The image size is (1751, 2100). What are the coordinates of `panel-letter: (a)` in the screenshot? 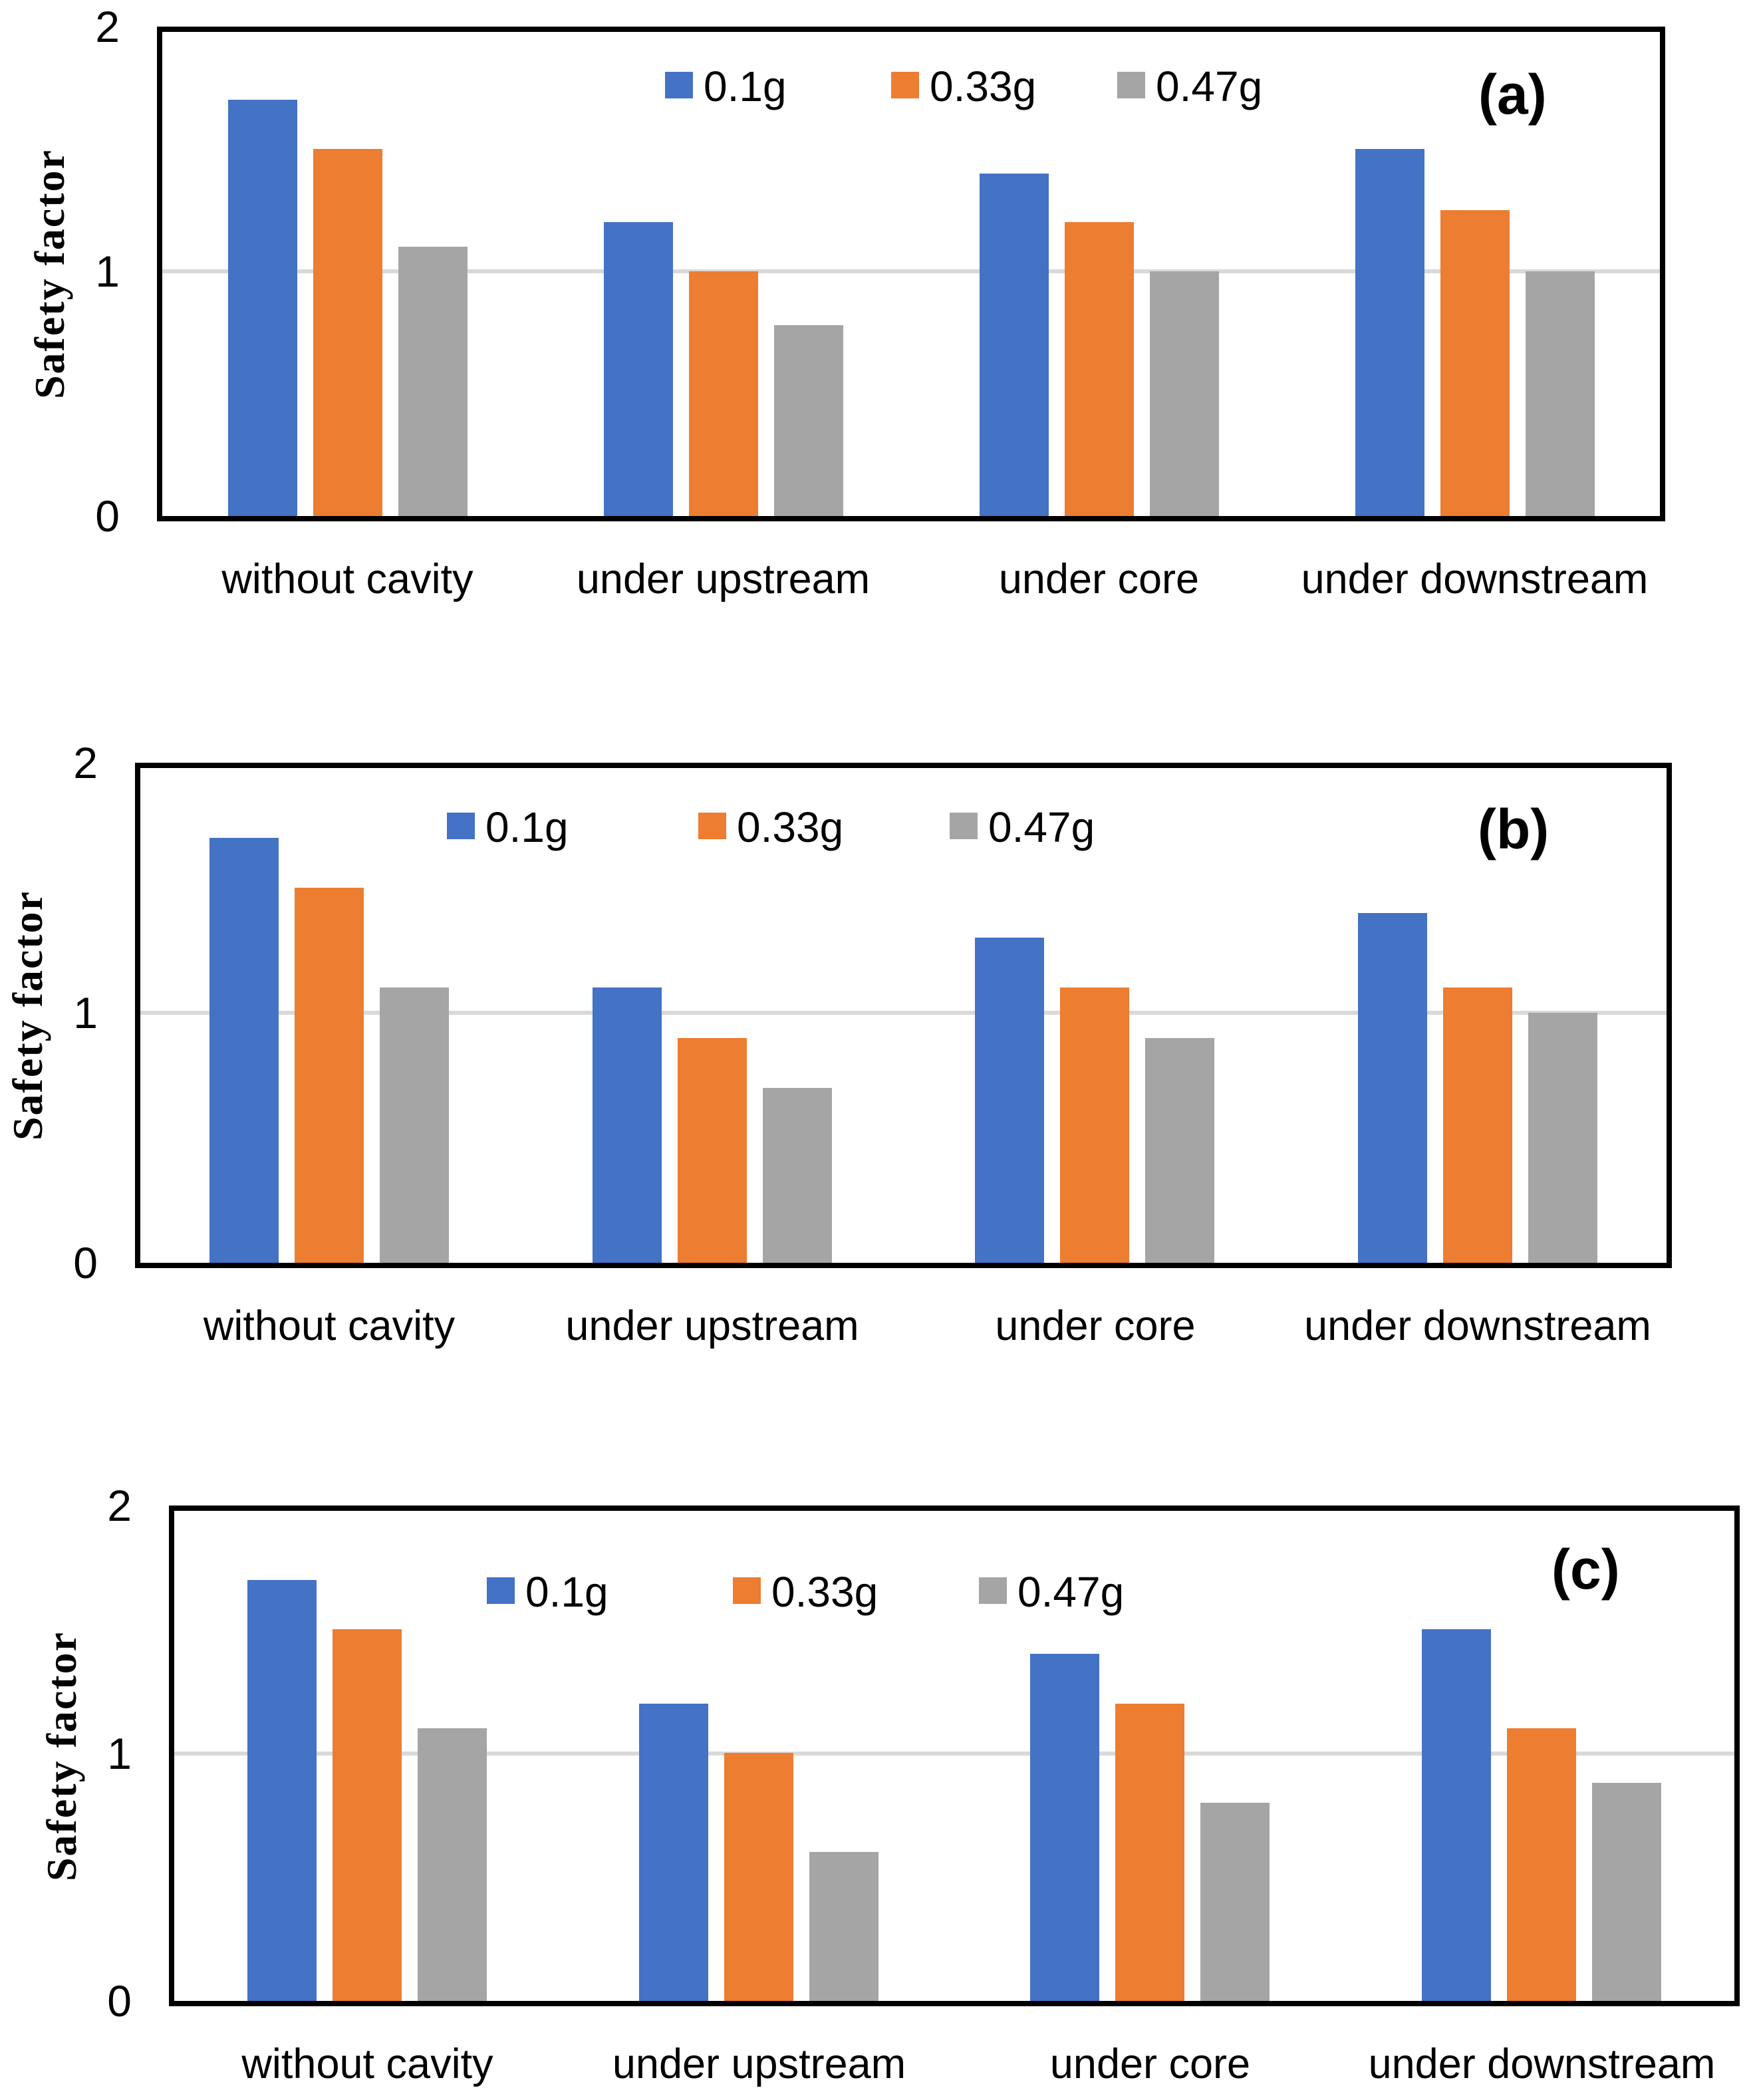 It's located at (1512, 94).